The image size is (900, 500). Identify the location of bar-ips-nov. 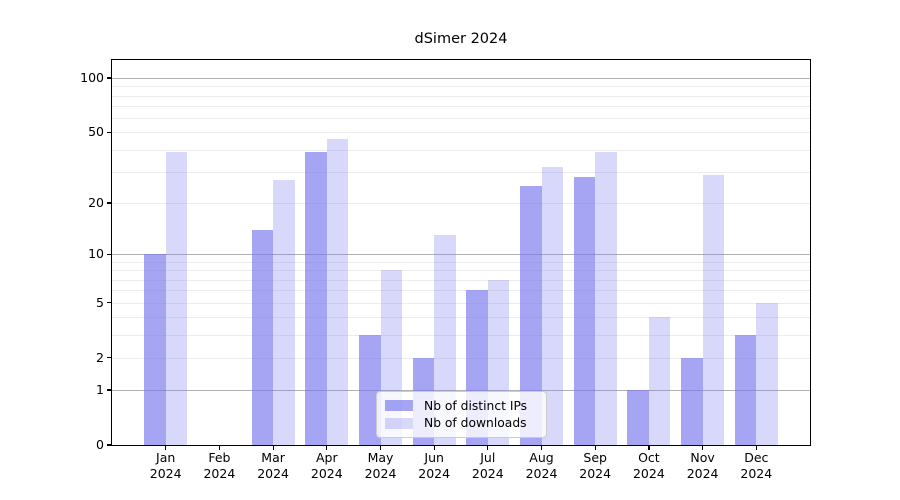
(692, 401).